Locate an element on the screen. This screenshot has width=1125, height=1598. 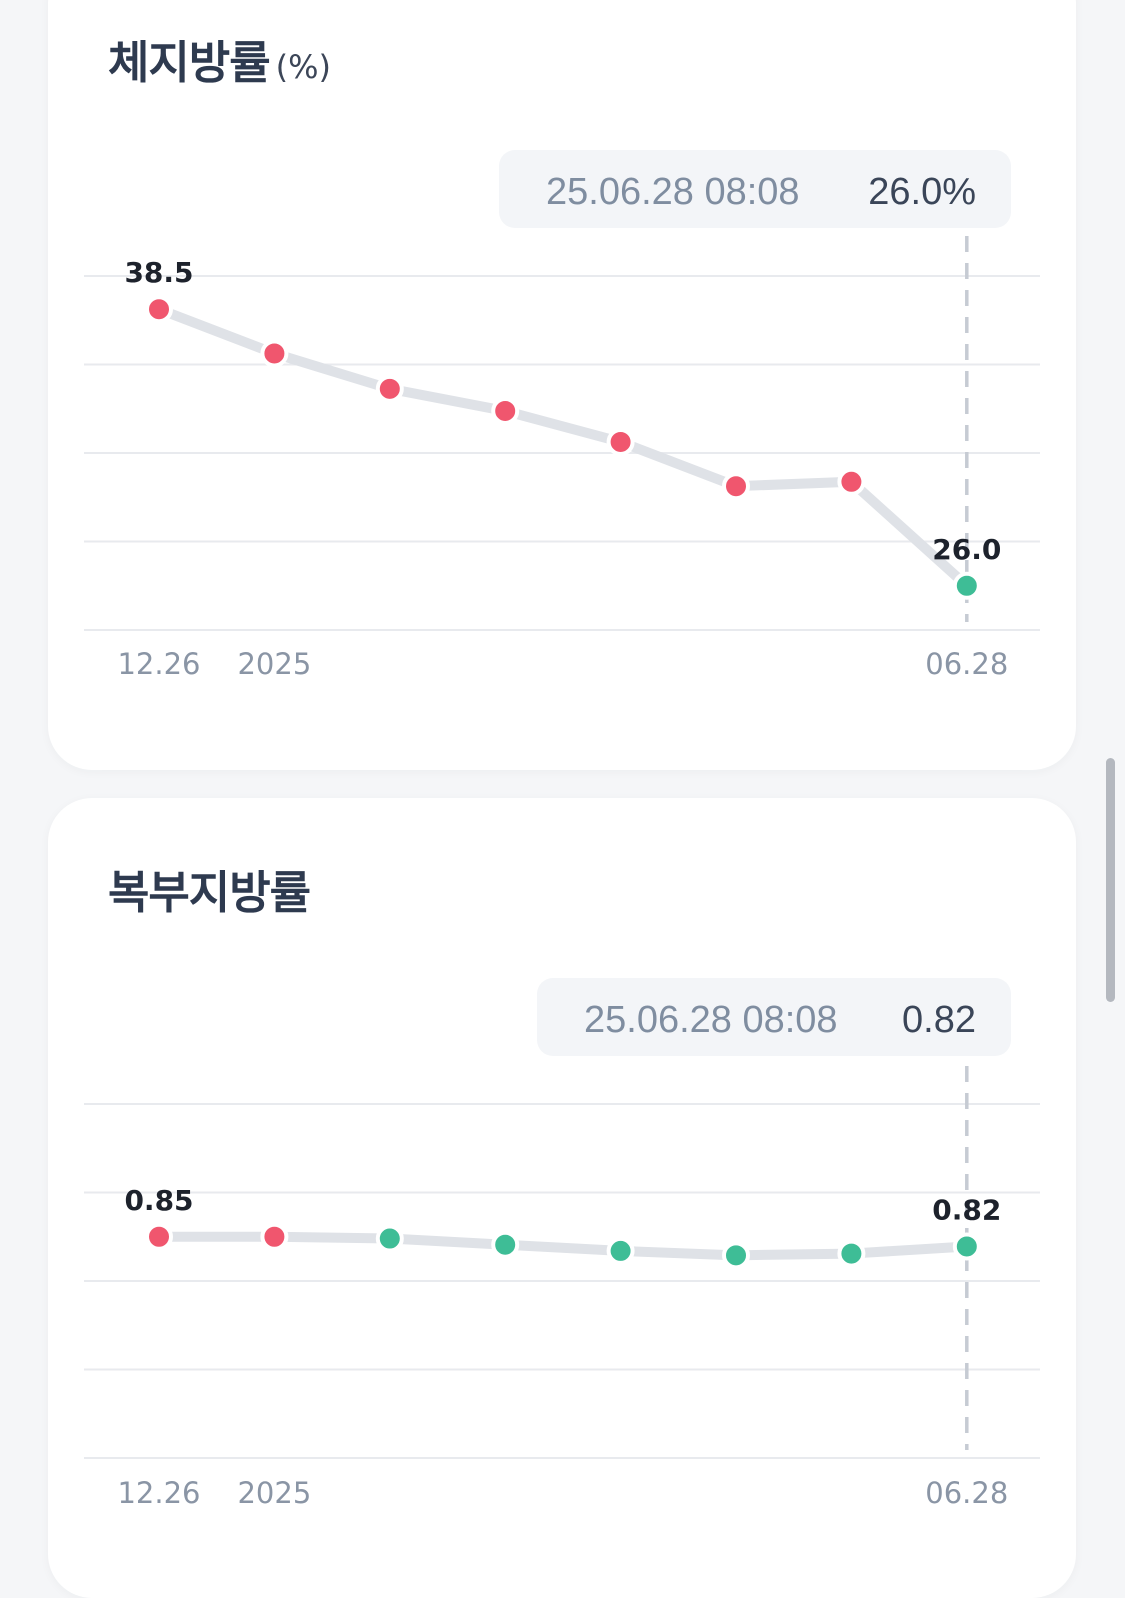
body-fat-title: 체지방률 (%) is located at coordinates (219, 58).